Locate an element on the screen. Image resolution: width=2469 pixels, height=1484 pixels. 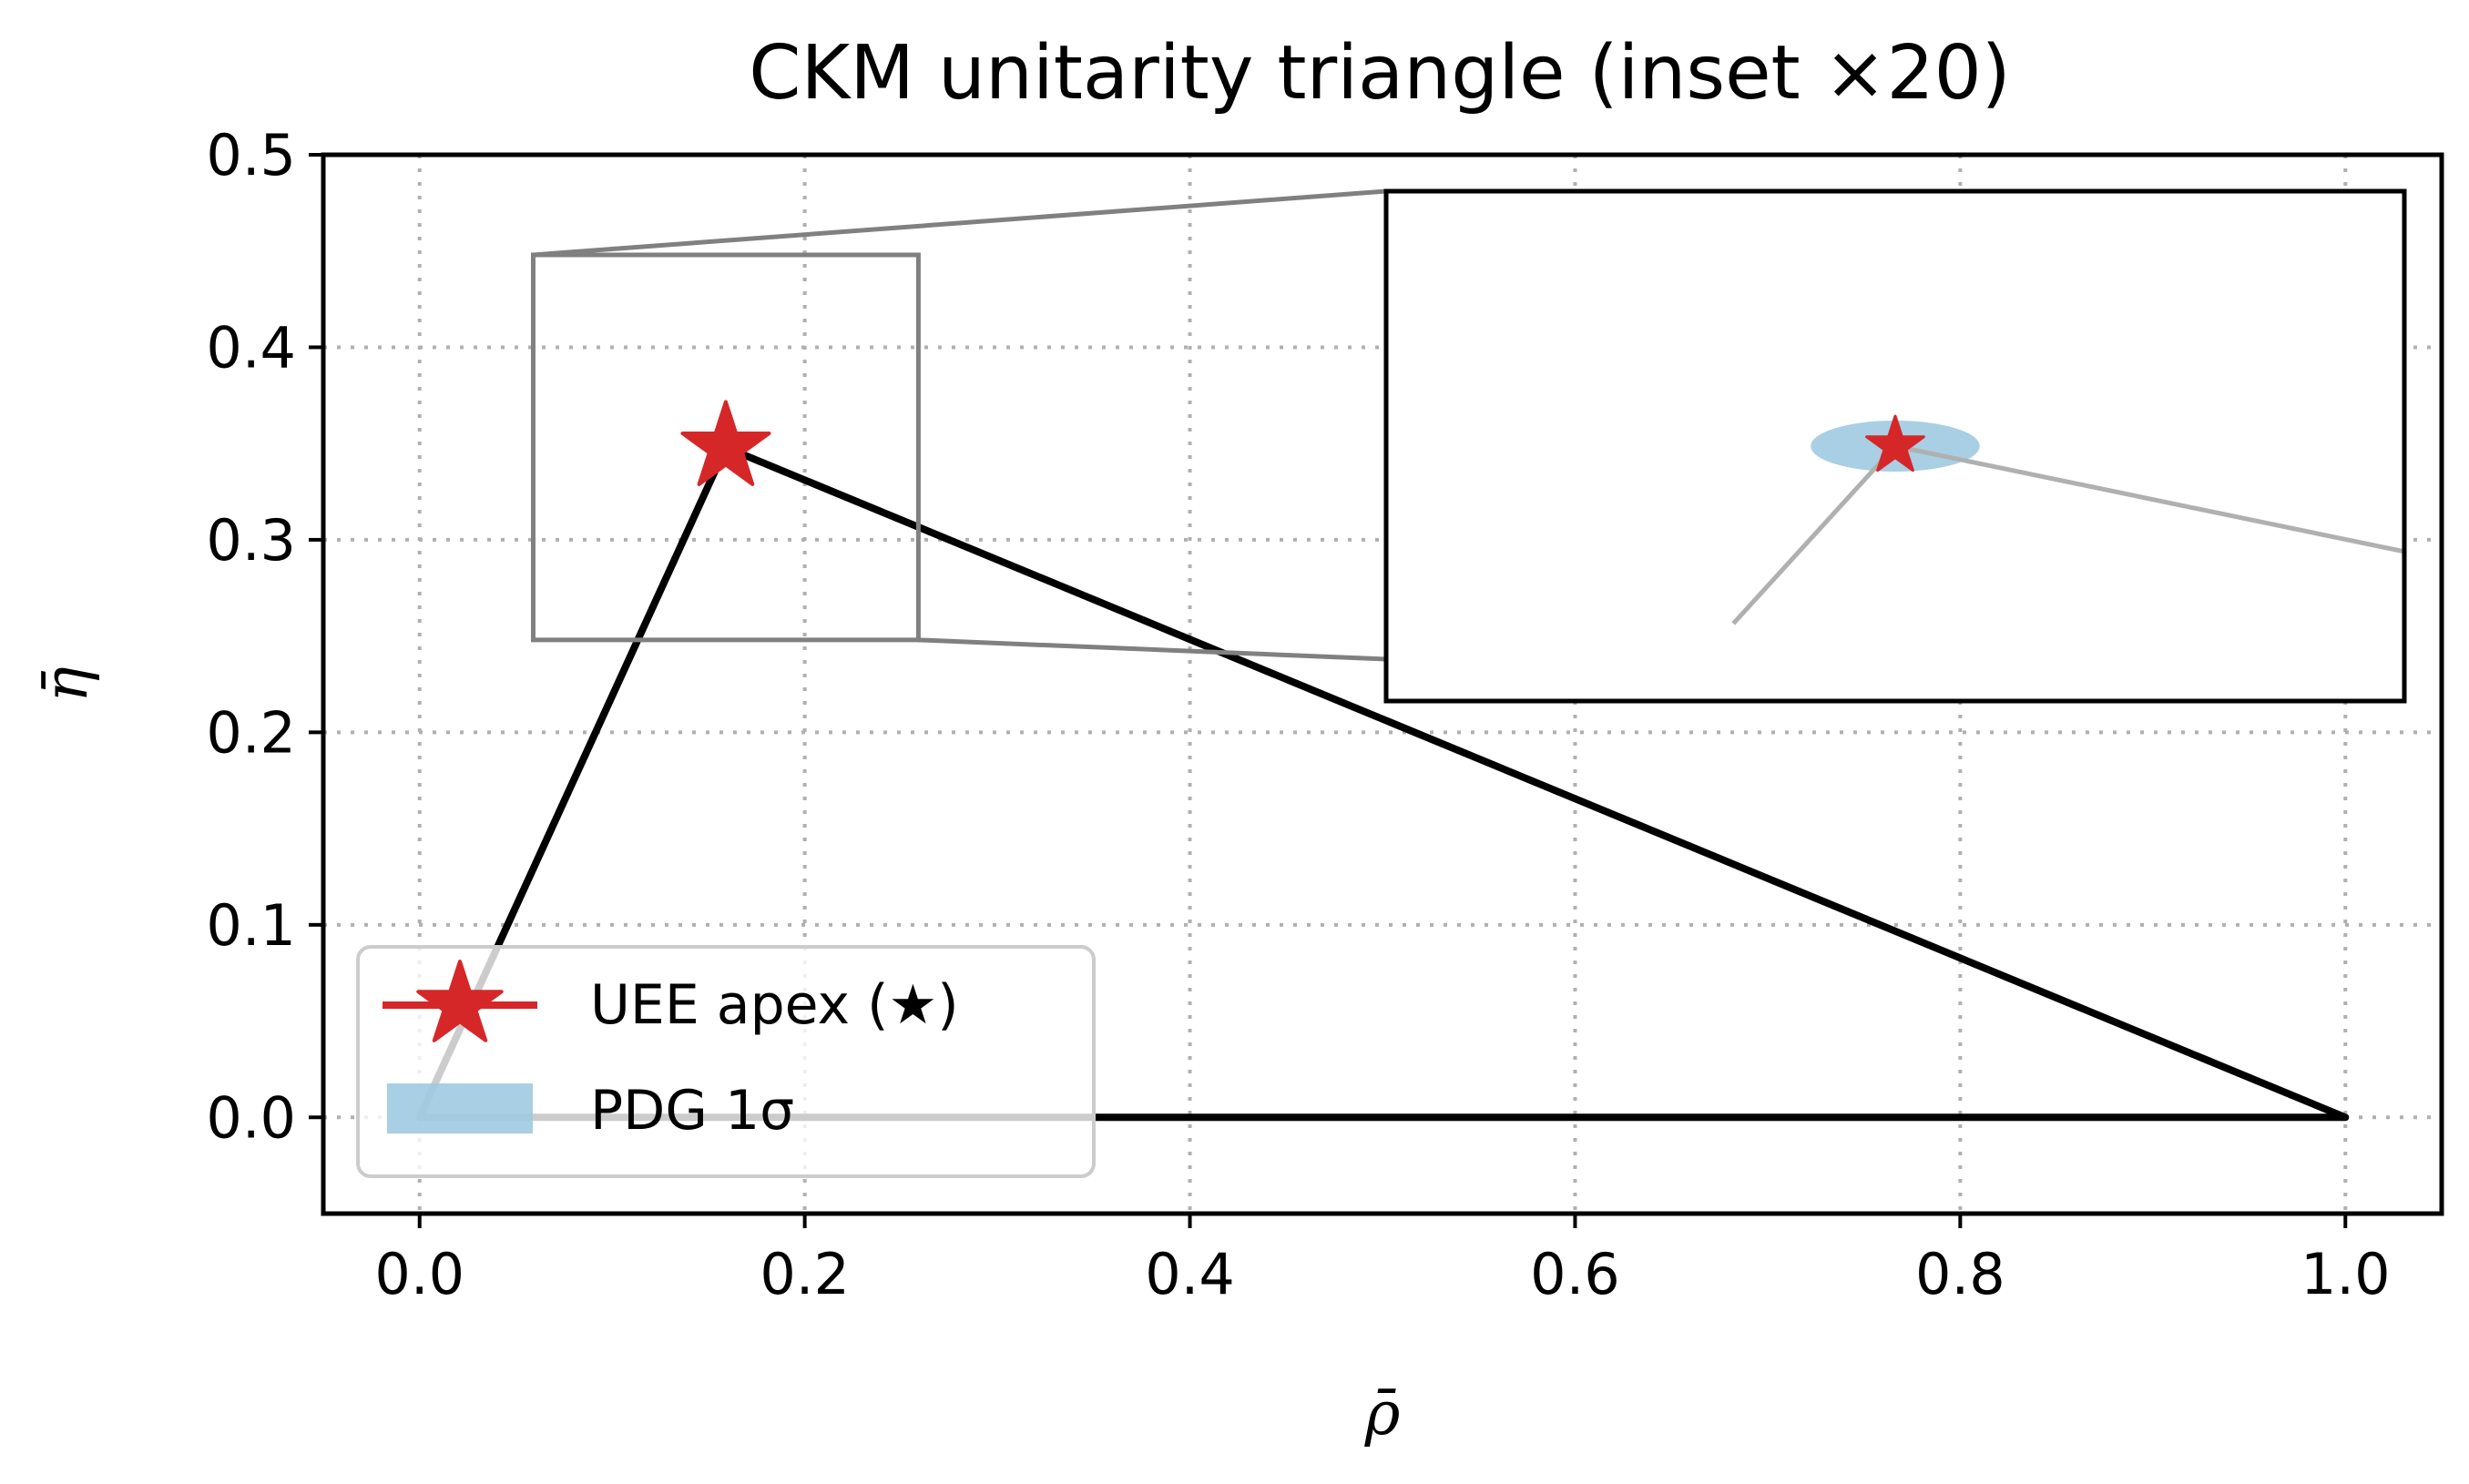
x-tick-label-0: 0.0 is located at coordinates (419, 1274).